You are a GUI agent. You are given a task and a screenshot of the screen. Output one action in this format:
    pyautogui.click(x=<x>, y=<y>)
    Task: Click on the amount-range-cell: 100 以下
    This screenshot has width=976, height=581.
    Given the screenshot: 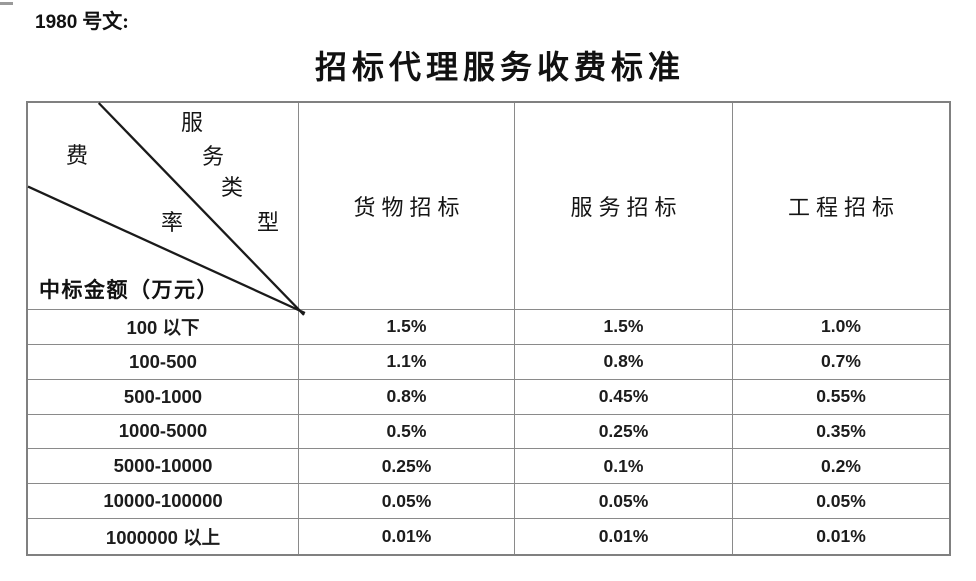 What is the action you would take?
    pyautogui.click(x=163, y=327)
    